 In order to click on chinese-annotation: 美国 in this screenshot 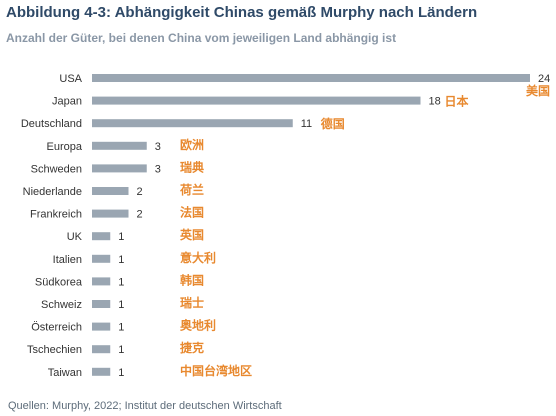, I will do `click(538, 90)`.